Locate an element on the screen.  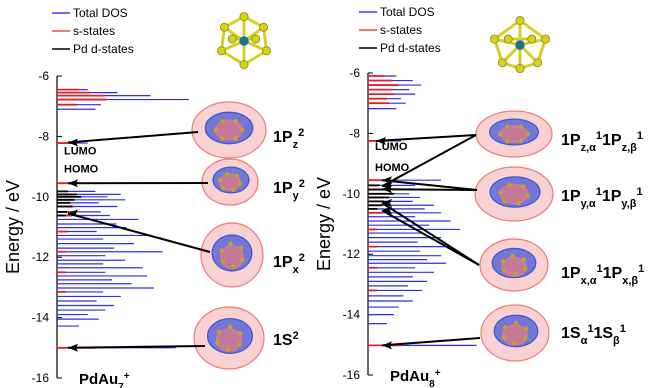
orbital-label-right-3-part-3: 1S is located at coordinates (603, 333).